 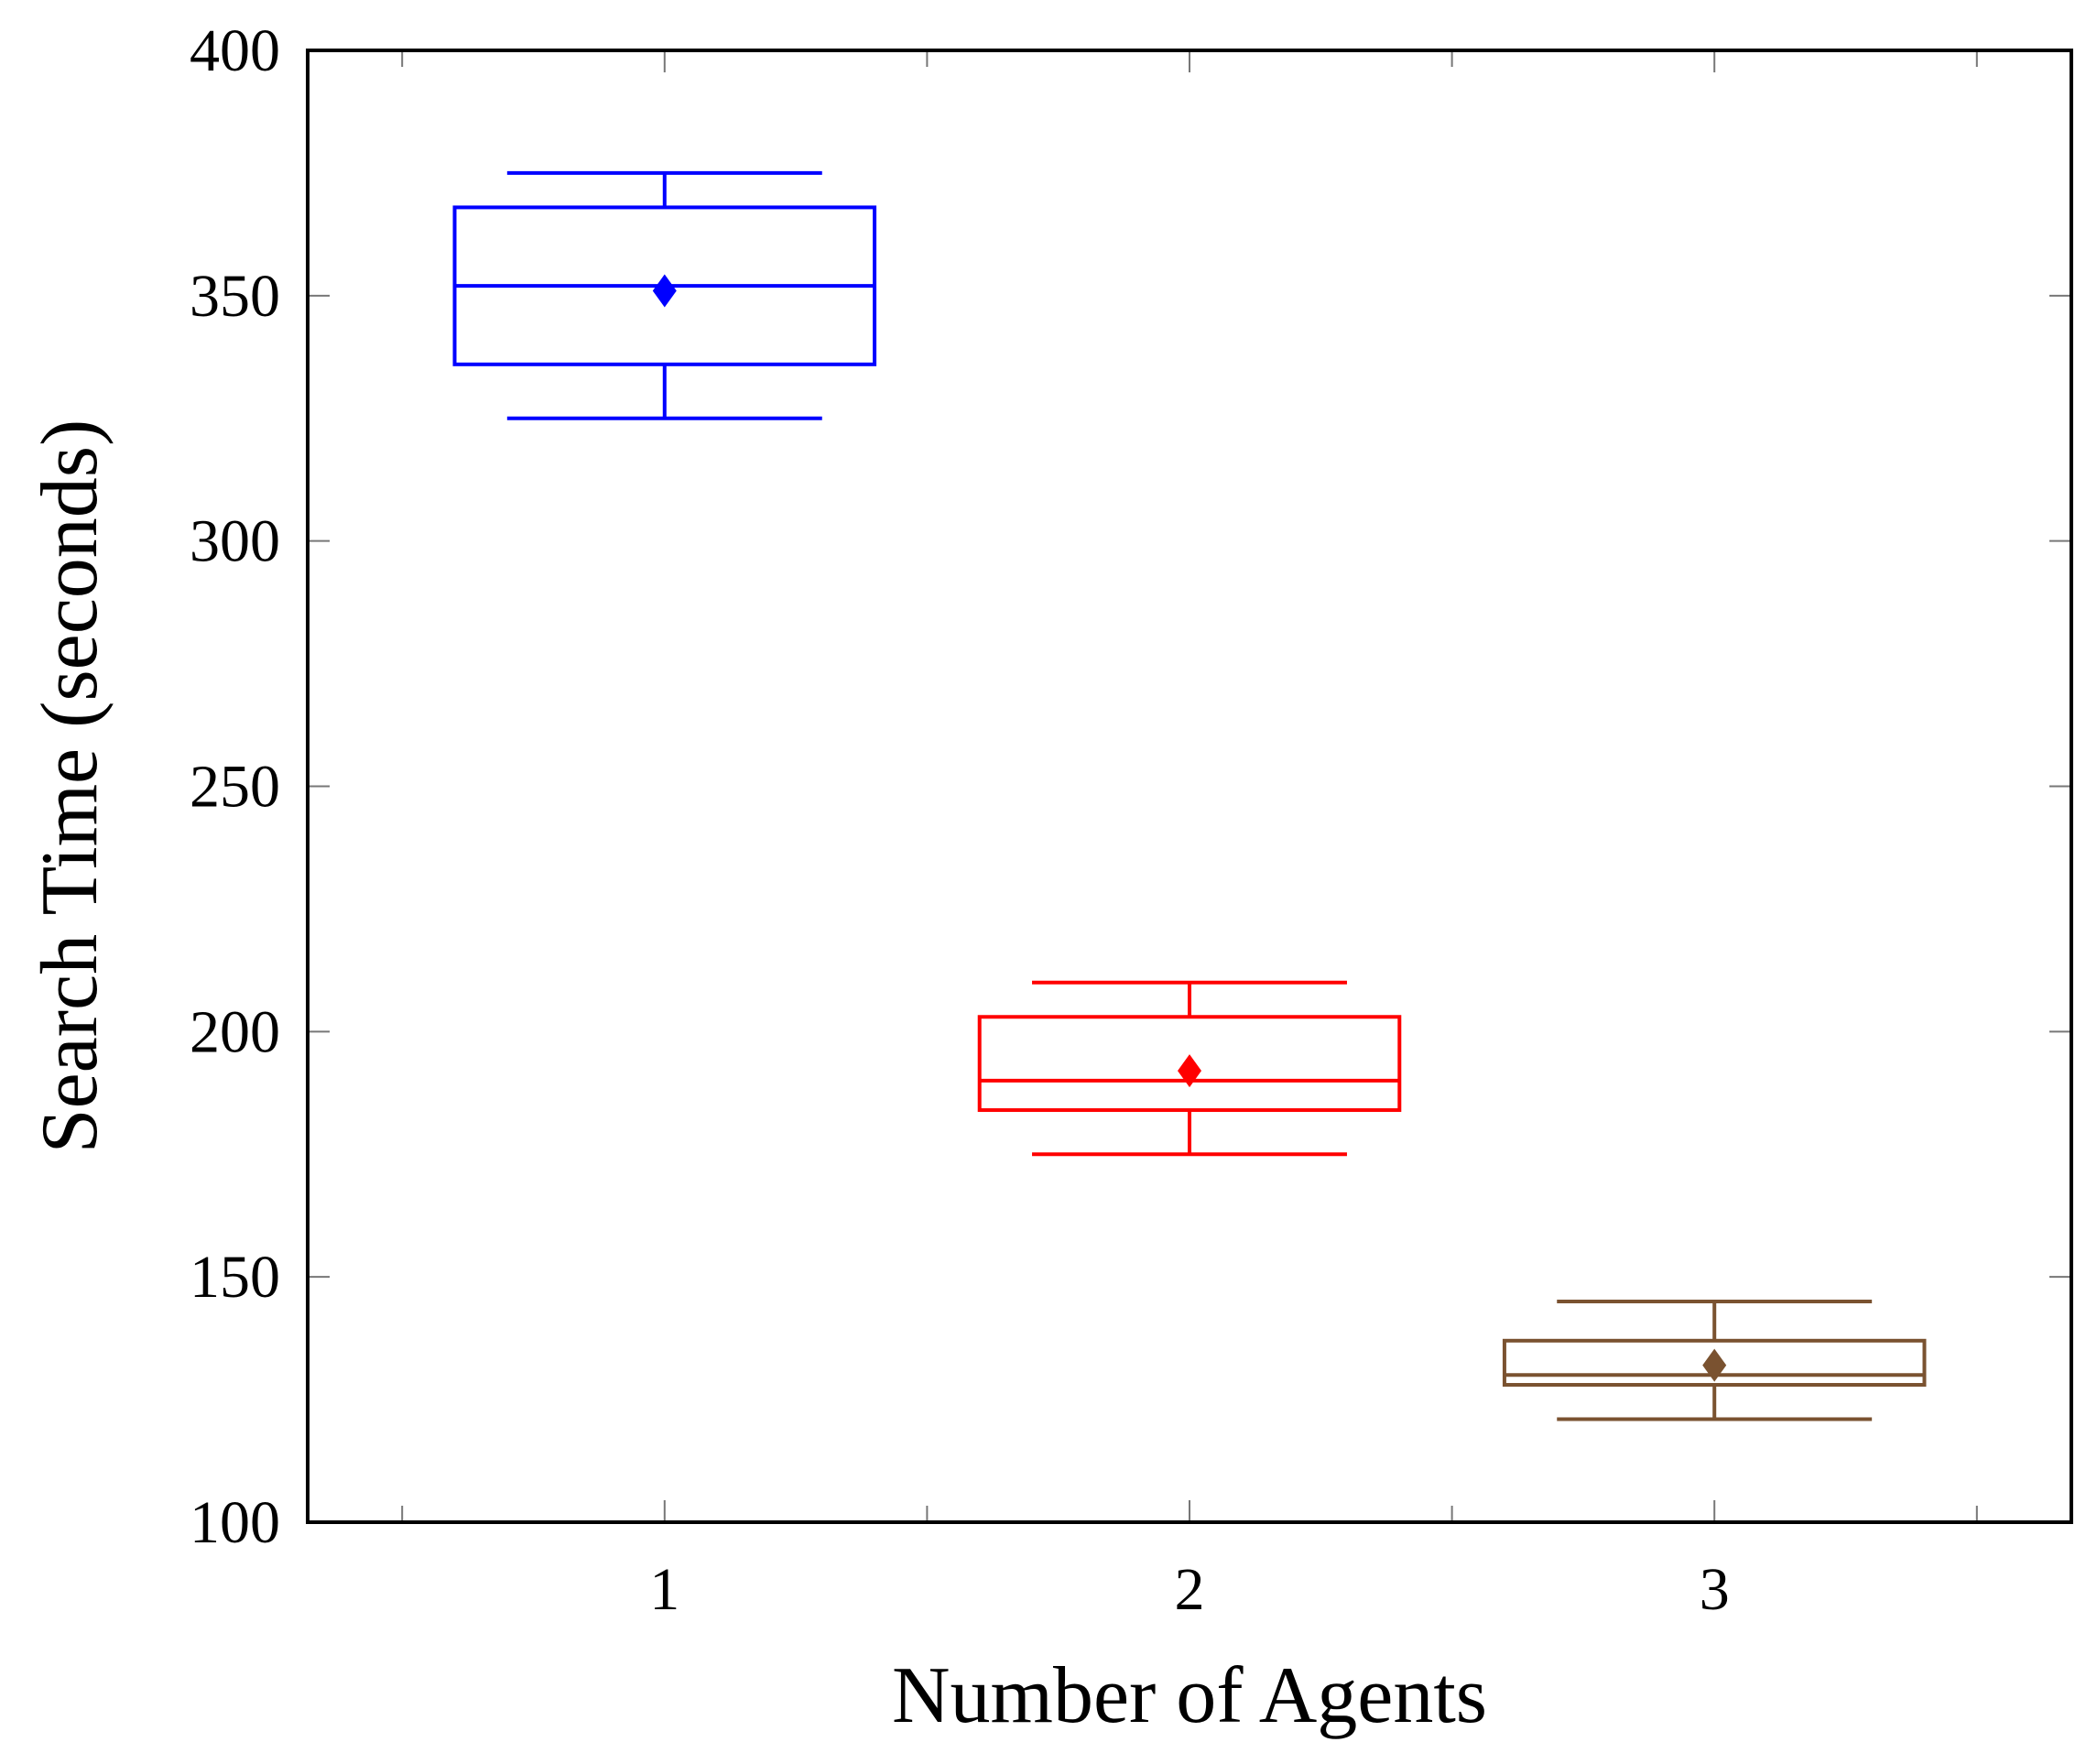 I want to click on y-tick-label: 300, so click(x=235, y=541).